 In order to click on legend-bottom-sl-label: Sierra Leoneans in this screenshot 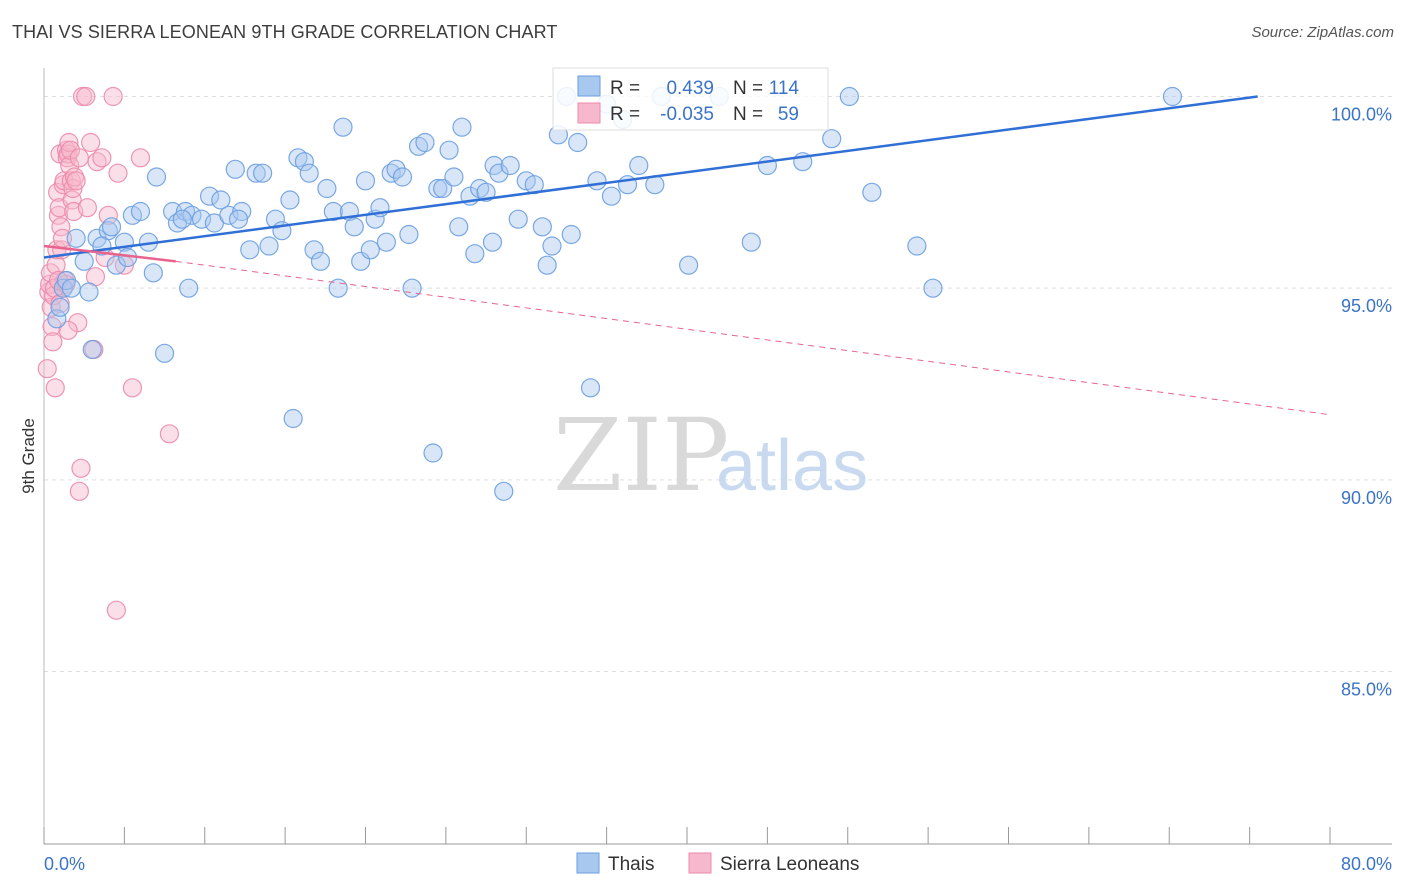, I will do `click(789, 864)`.